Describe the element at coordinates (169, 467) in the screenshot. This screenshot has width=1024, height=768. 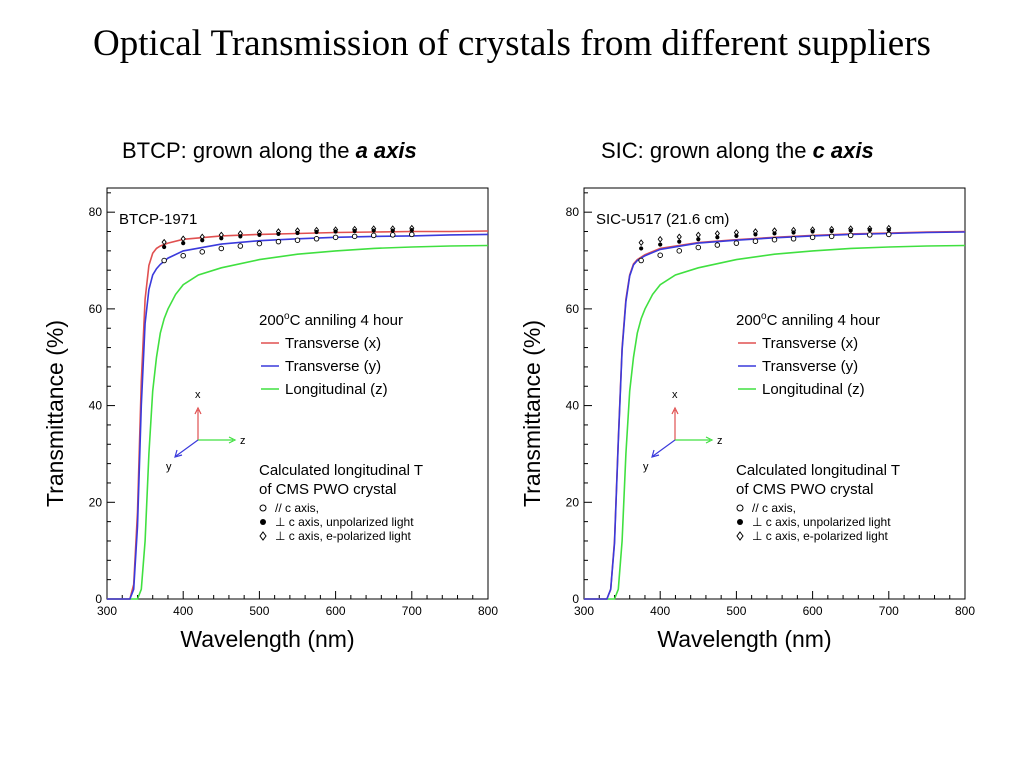
I see `axis-y-letter: y` at that location.